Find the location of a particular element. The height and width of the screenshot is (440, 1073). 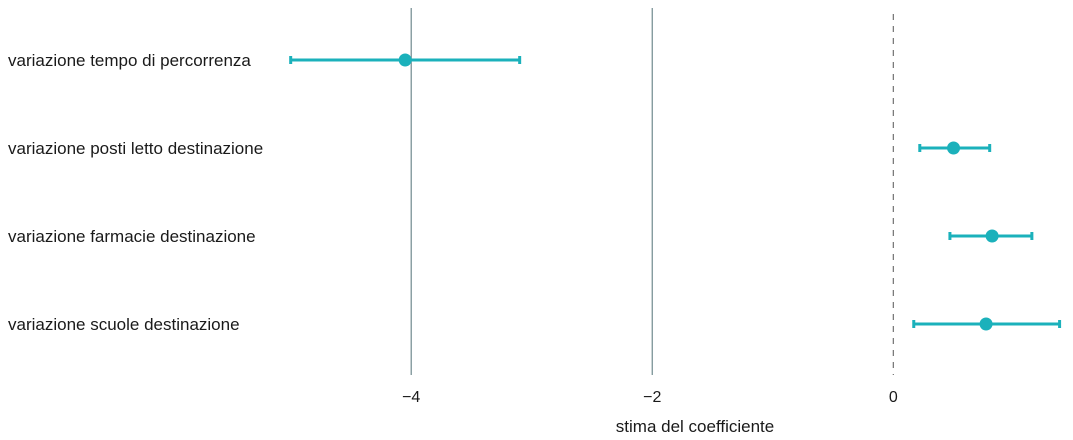

category-label-3: variazione scuole destinazione is located at coordinates (124, 324).